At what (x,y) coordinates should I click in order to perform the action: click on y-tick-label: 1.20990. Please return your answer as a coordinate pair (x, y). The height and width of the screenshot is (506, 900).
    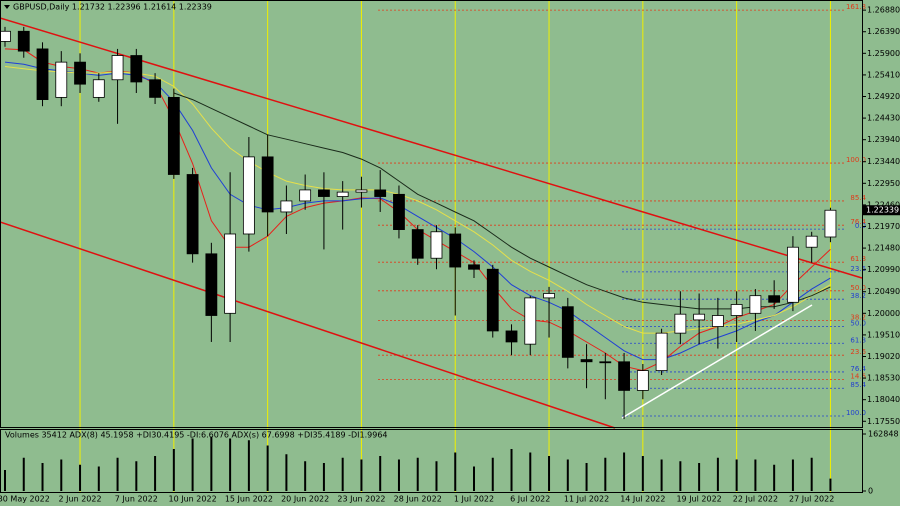
    Looking at the image, I should click on (883, 269).